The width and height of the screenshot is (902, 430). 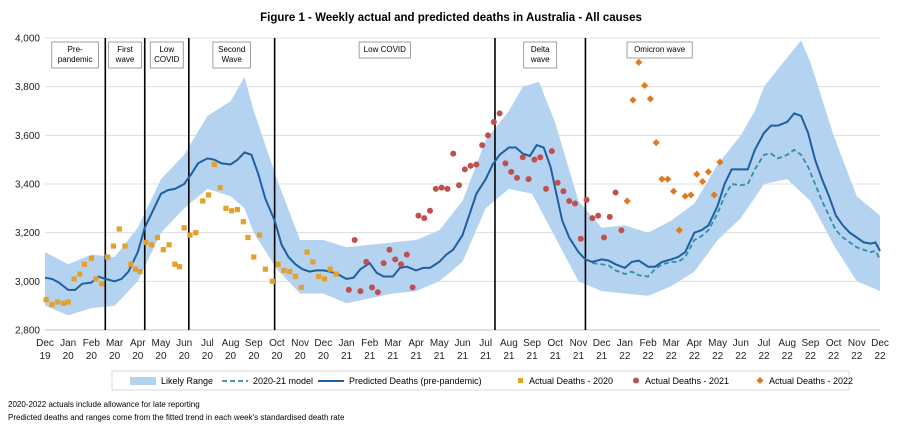 What do you see at coordinates (736, 213) in the screenshot?
I see `model-2020-21-line` at bounding box center [736, 213].